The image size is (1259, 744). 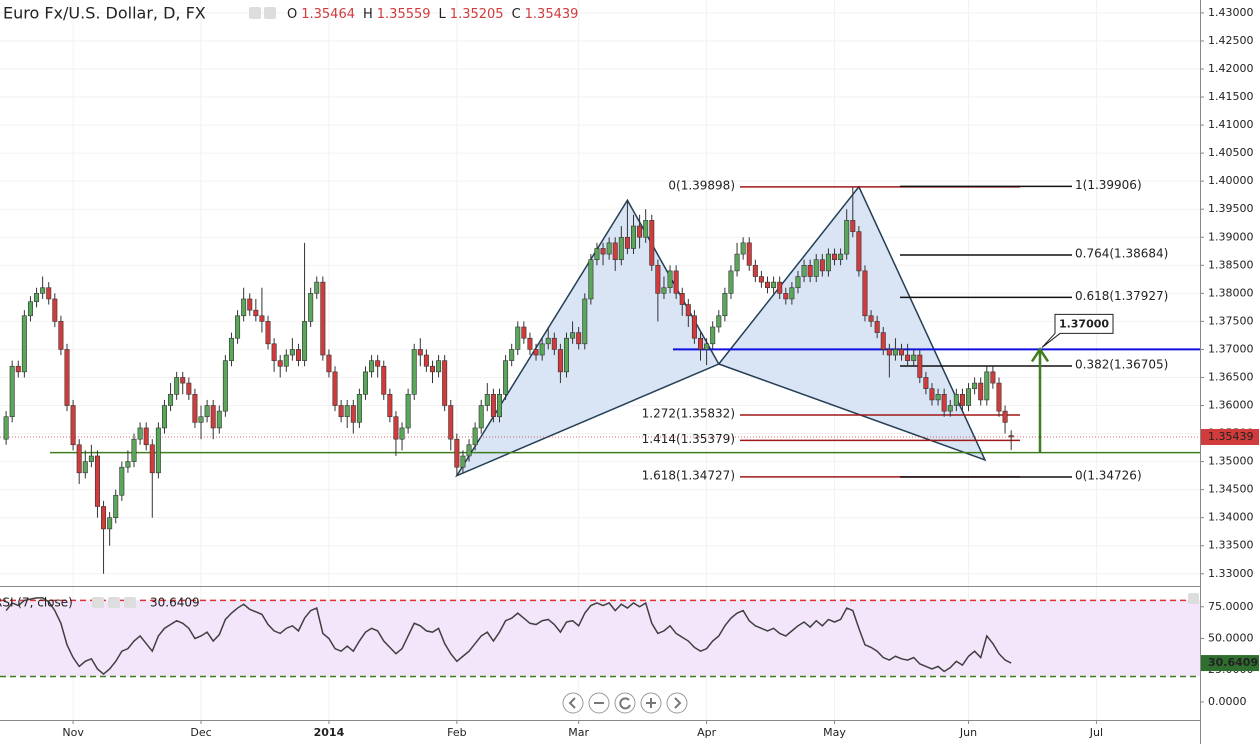 What do you see at coordinates (834, 732) in the screenshot?
I see `x-tick-label: May` at bounding box center [834, 732].